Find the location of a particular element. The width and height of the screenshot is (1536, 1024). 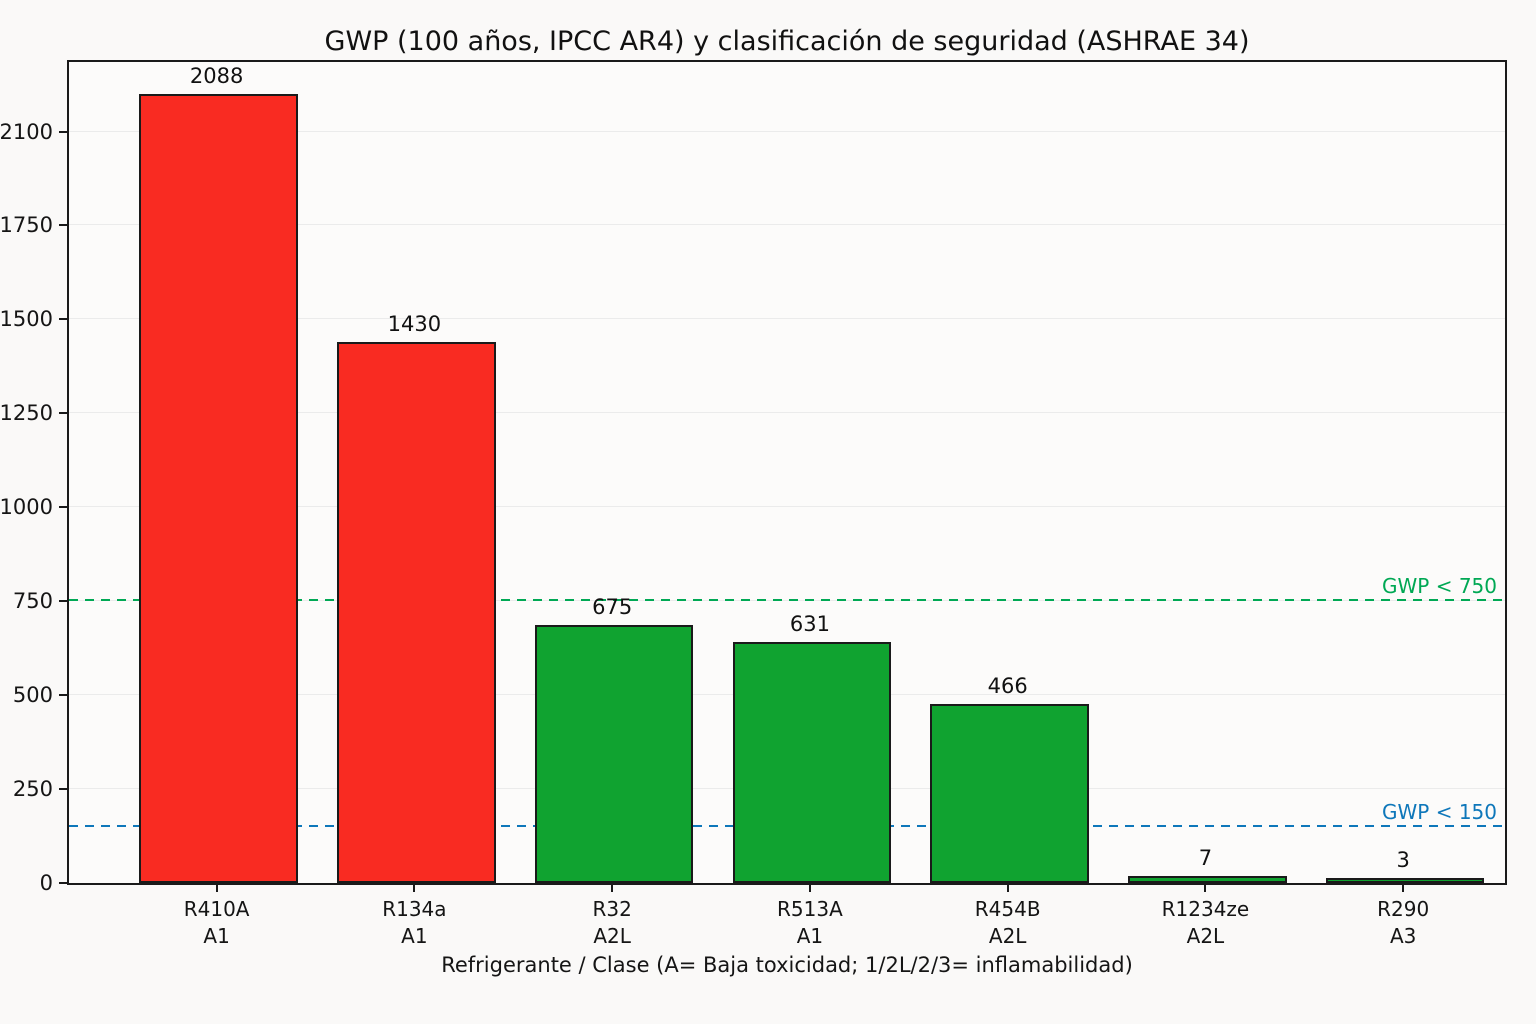

y-tick-label: 1250 is located at coordinates (26, 413).